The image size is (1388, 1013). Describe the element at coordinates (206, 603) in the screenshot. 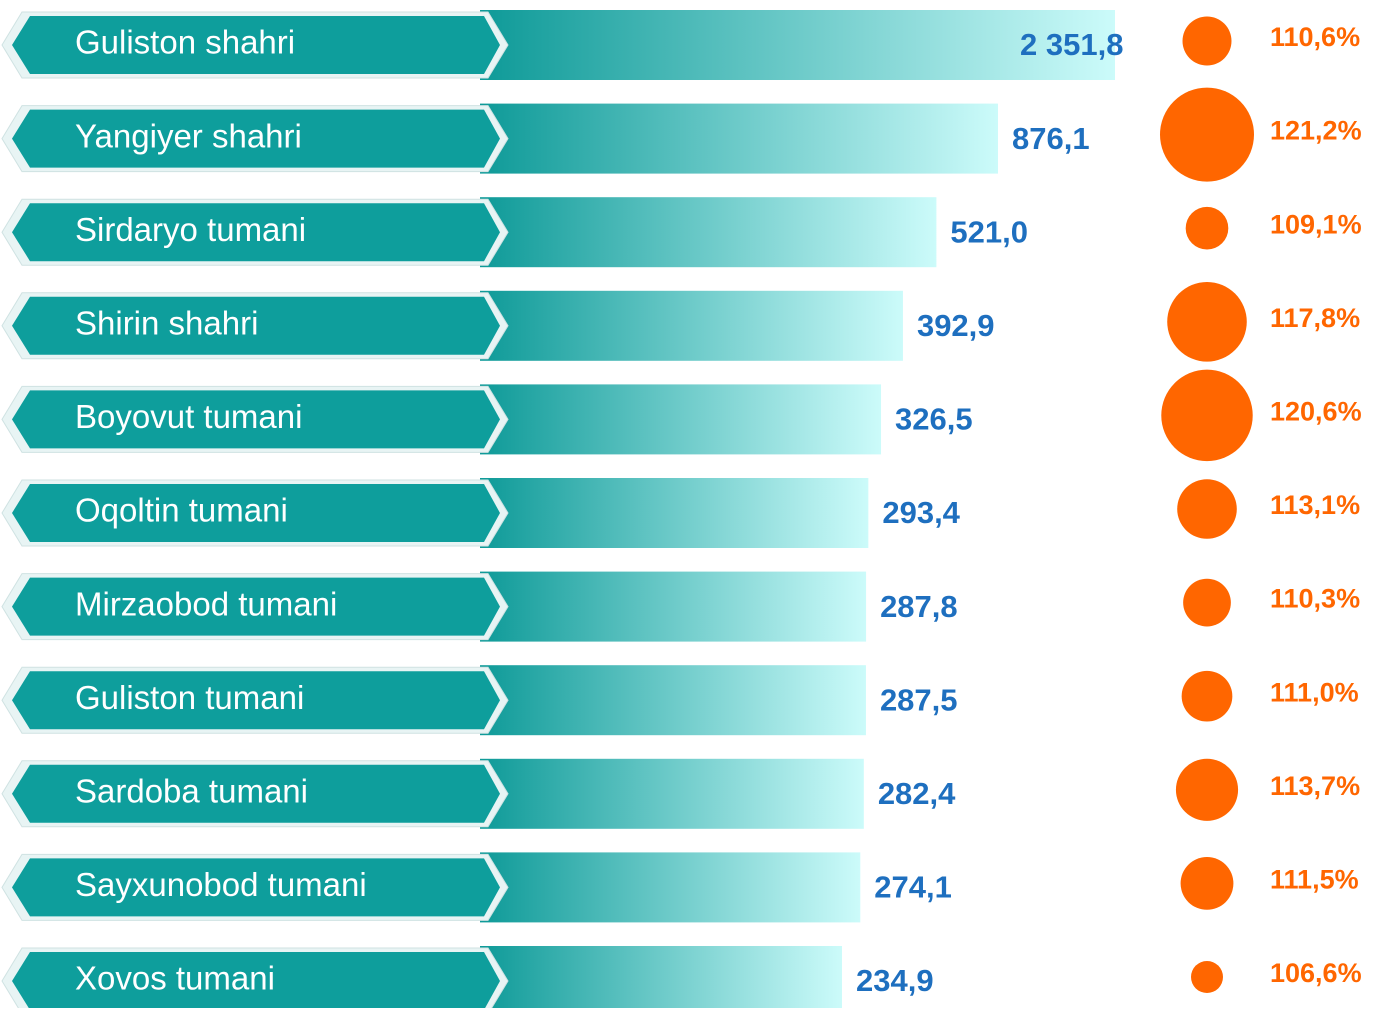

I see `category-label: Mirzaobod tumani` at that location.